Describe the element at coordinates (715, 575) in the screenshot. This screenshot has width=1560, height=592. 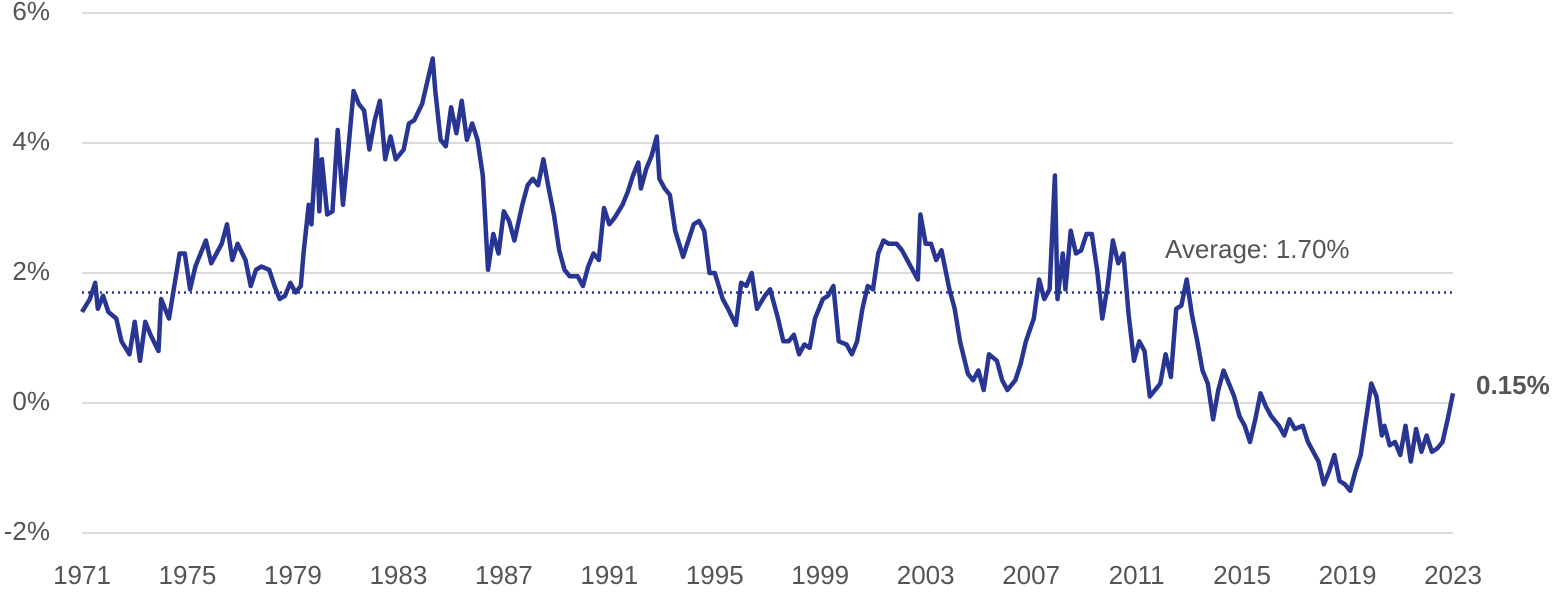
I see `x-tick-label: 1995` at that location.